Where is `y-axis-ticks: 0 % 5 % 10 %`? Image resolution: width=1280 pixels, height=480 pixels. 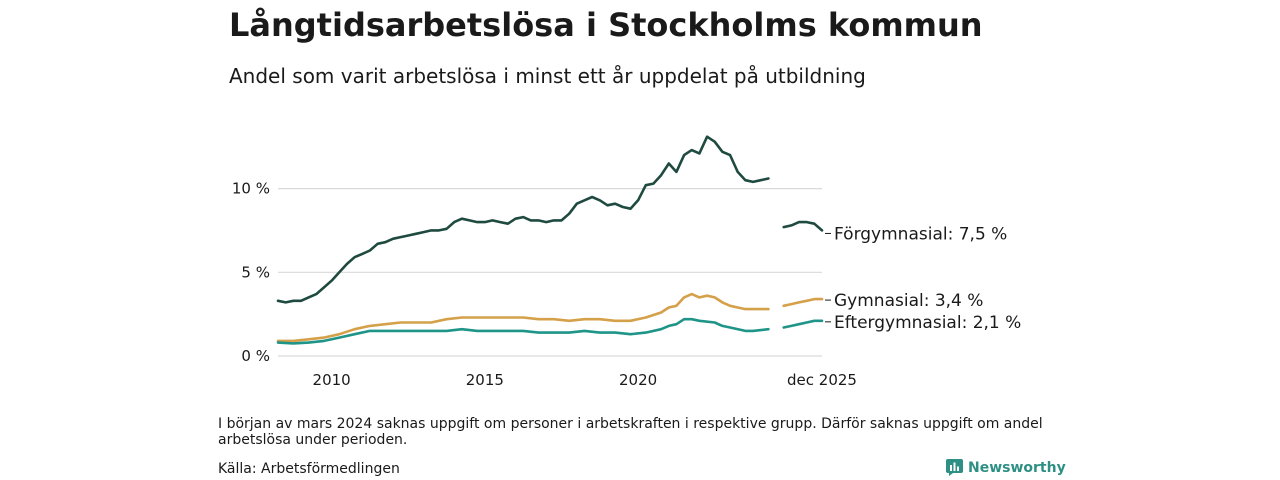
y-axis-ticks: 0 % 5 % 10 % is located at coordinates (251, 272).